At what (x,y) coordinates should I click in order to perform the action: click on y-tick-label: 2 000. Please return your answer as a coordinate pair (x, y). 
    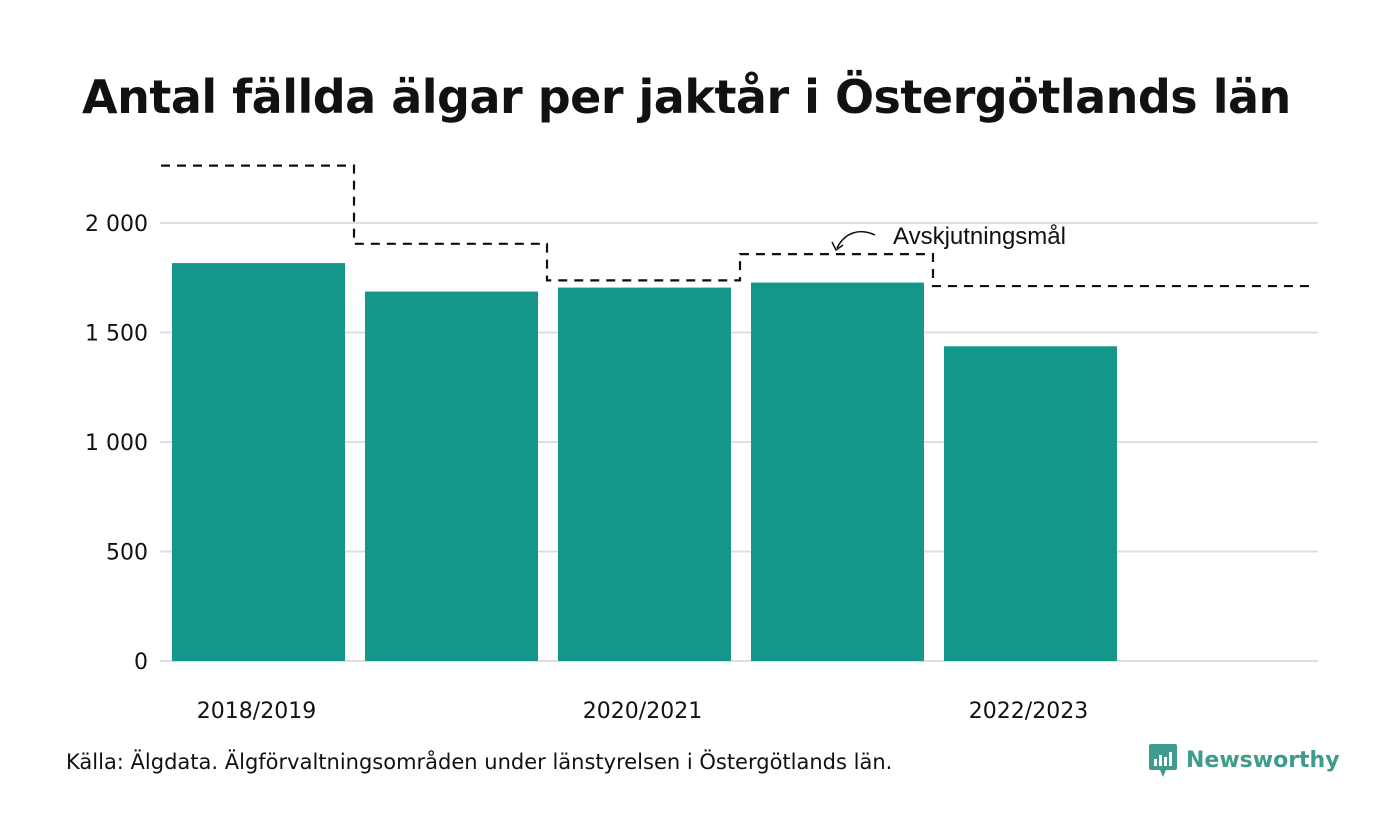
    Looking at the image, I should click on (116, 224).